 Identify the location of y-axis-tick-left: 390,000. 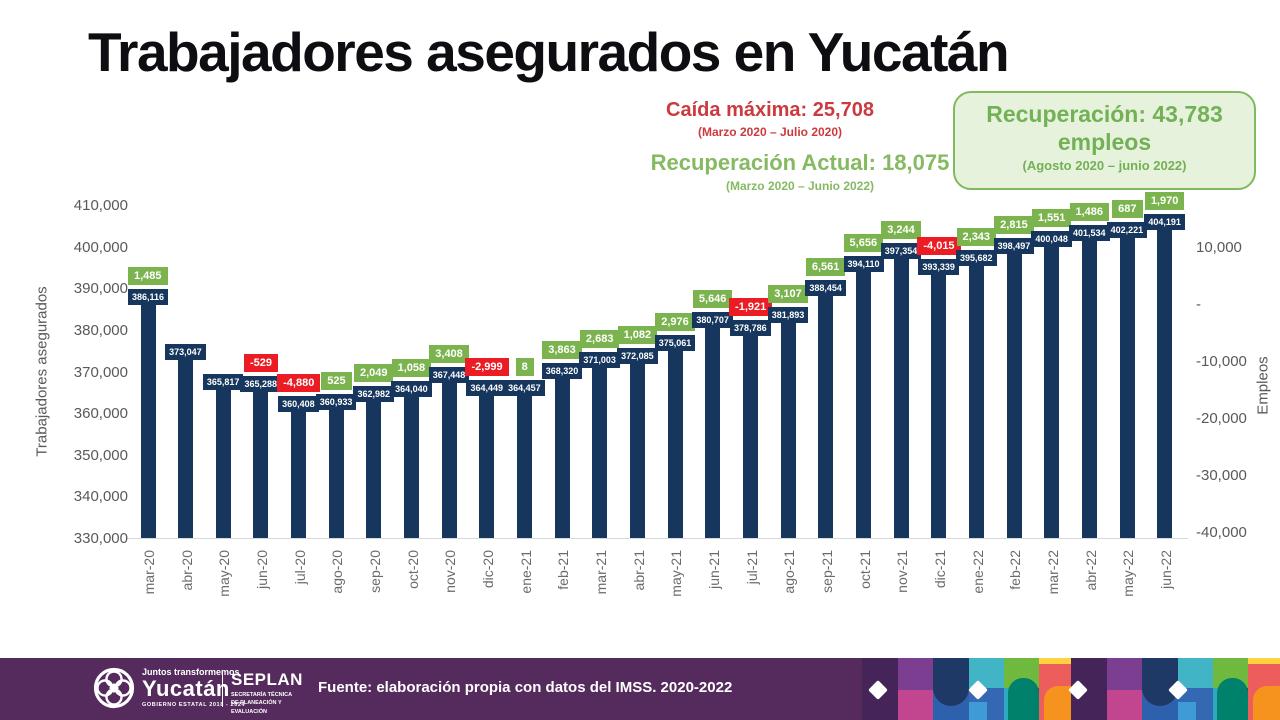
(100, 289).